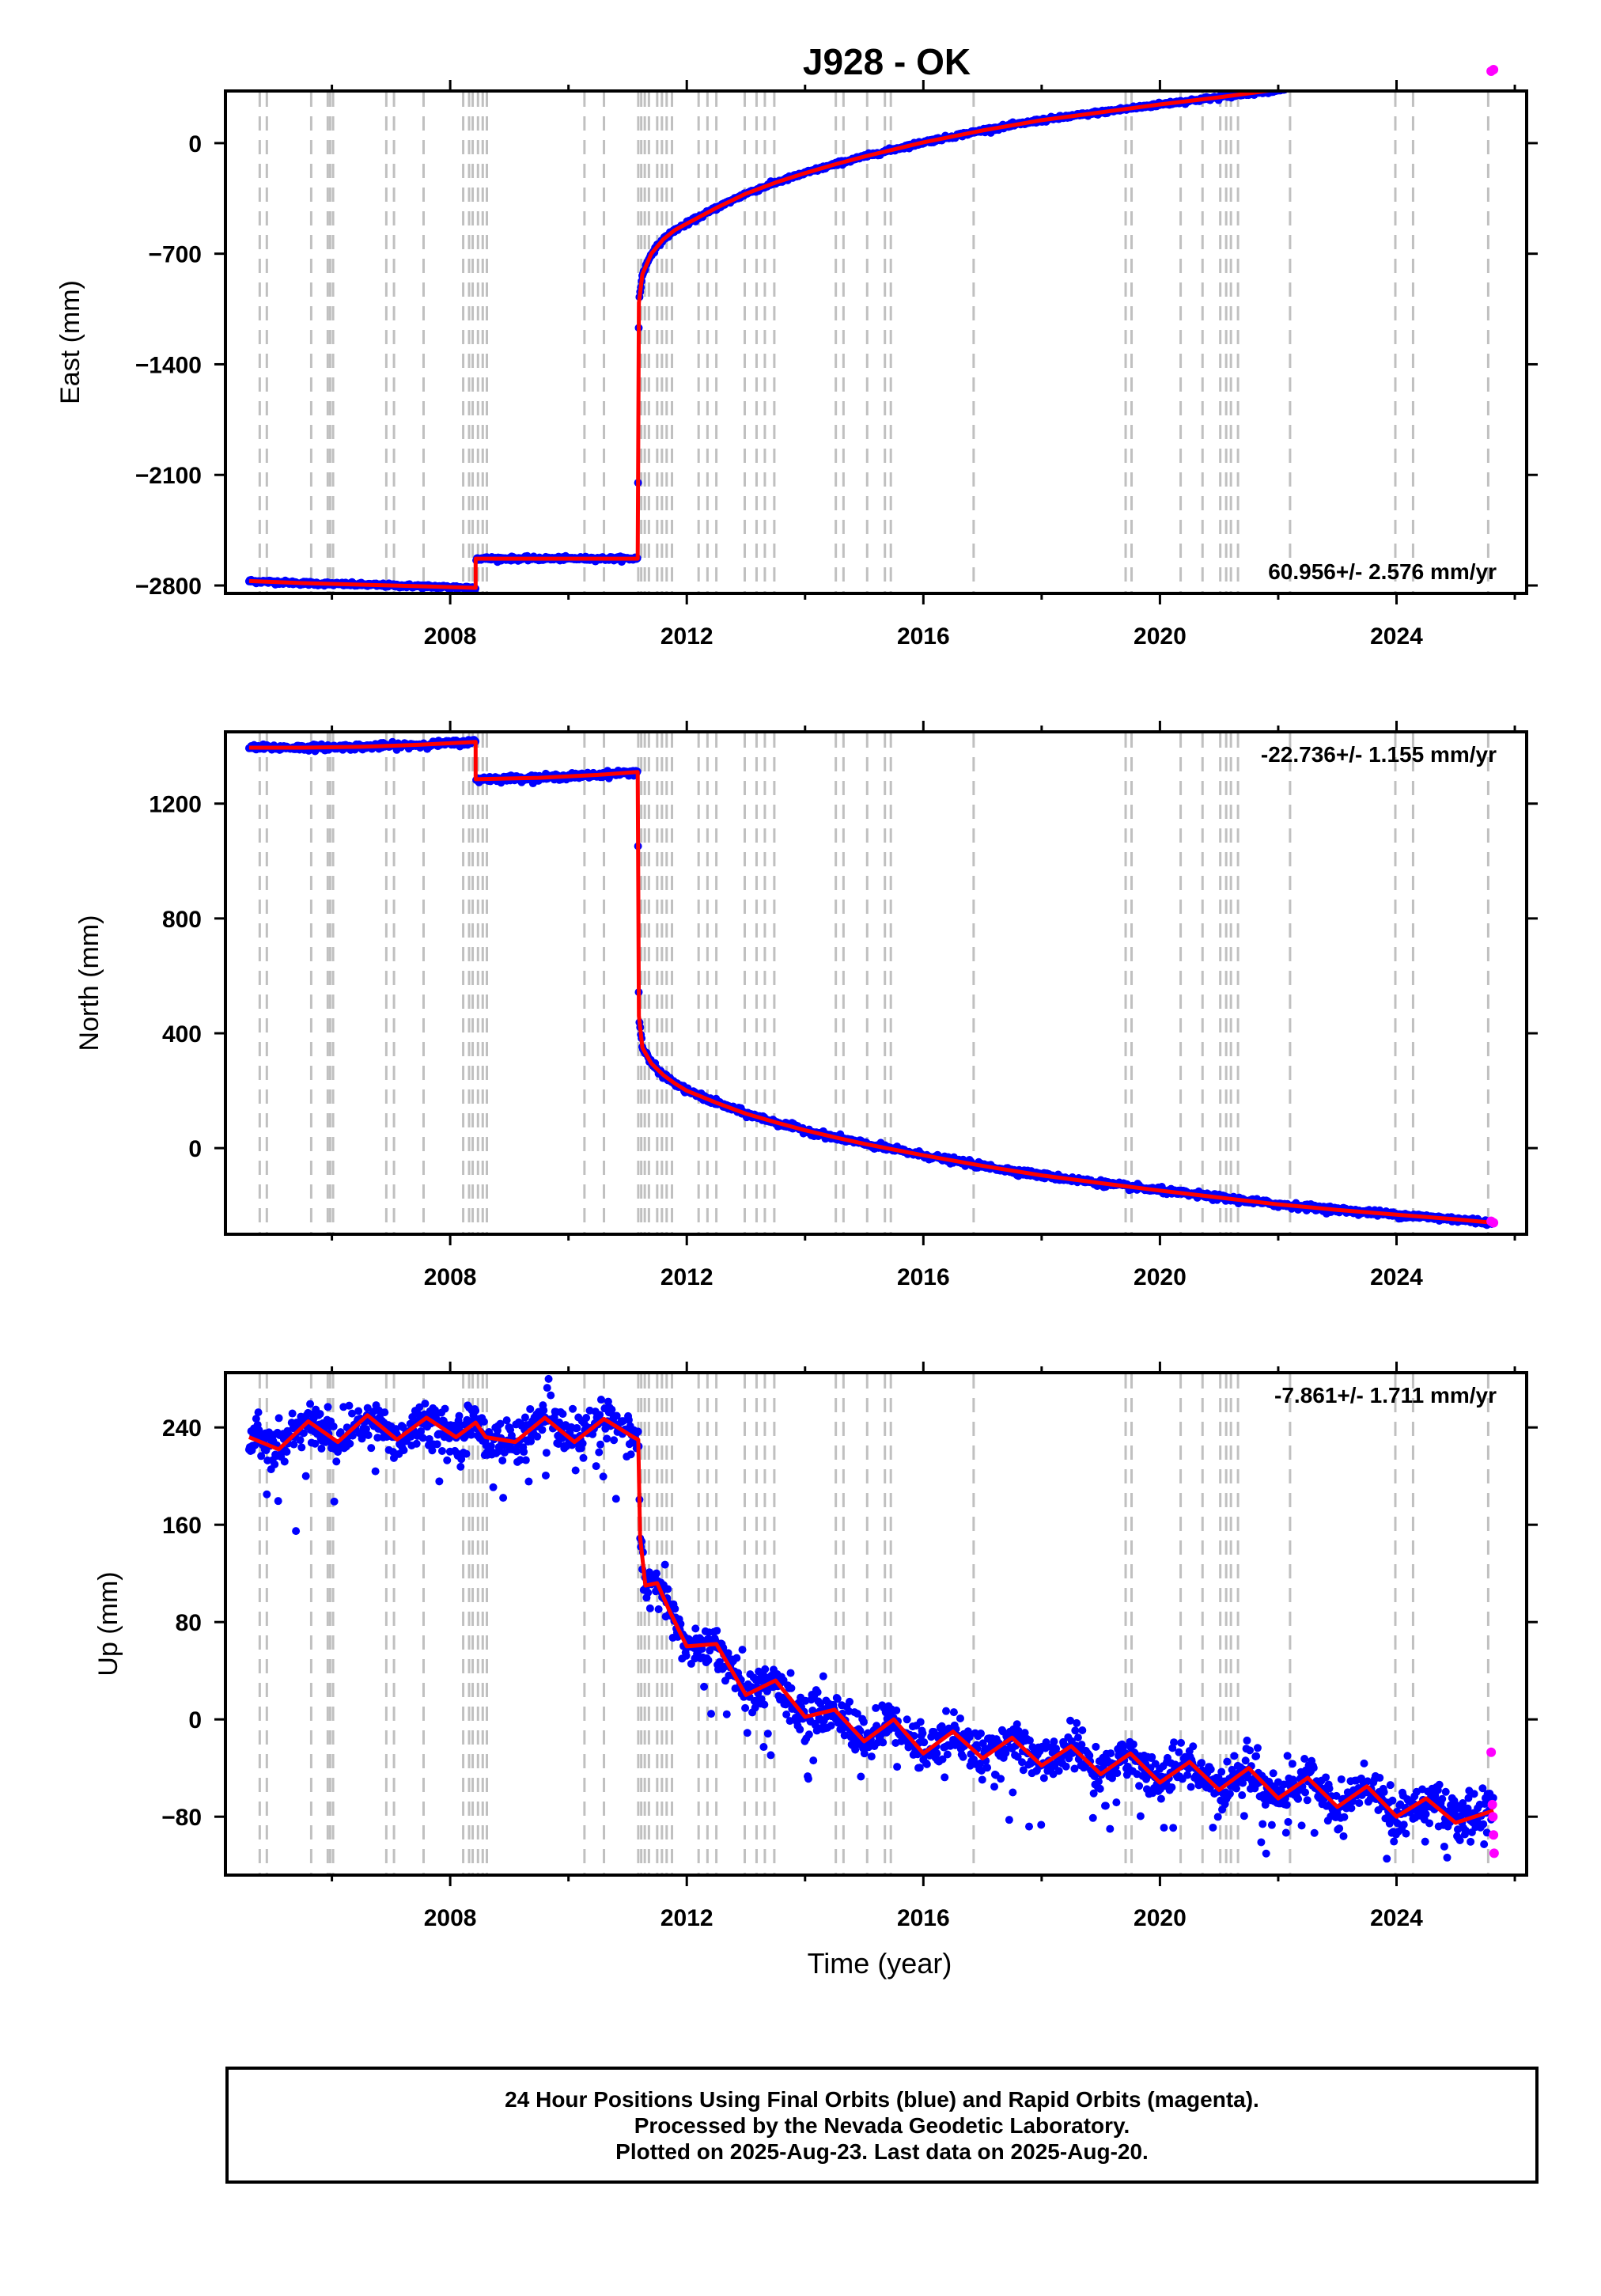  I want to click on y-tick-label: 1200, so click(175, 805).